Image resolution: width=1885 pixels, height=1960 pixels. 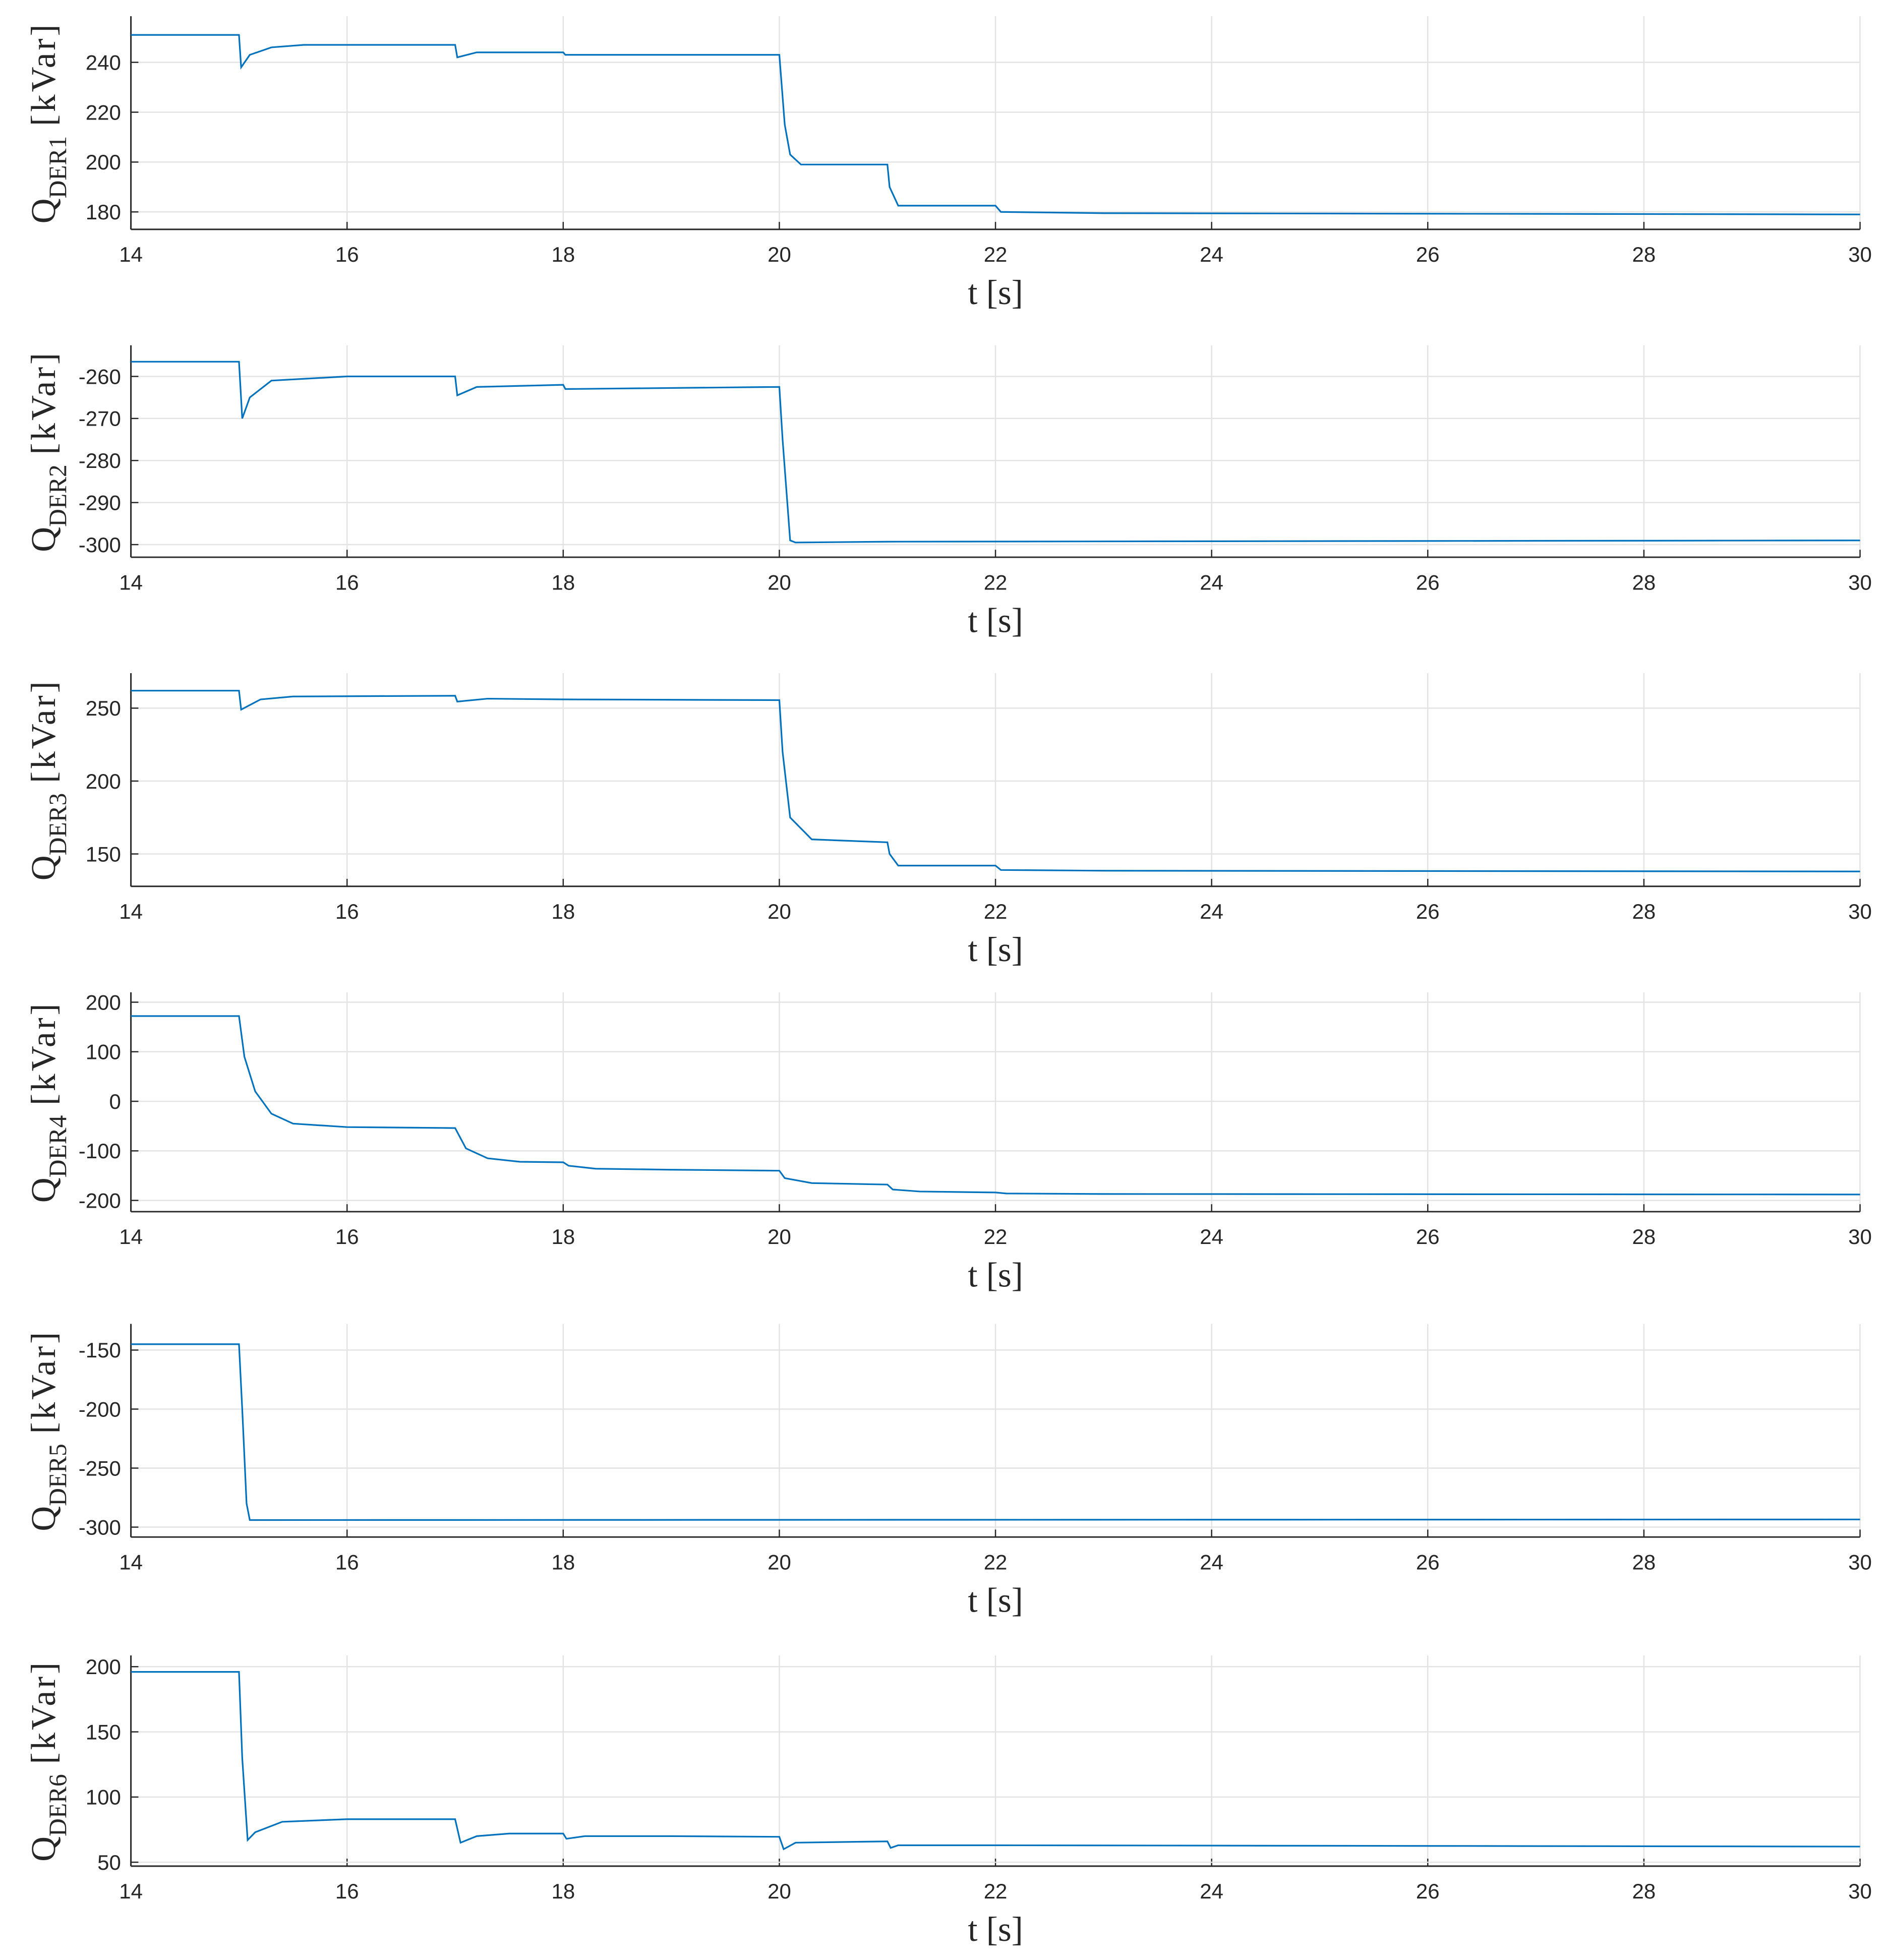 I want to click on y-tick-label: 180, so click(x=104, y=212).